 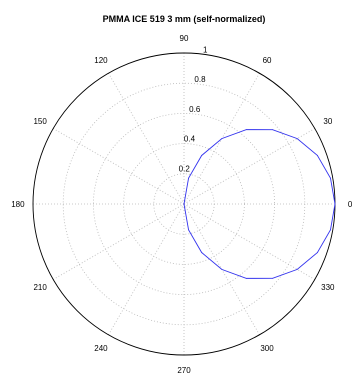 What do you see at coordinates (101, 60) in the screenshot?
I see `angle-label-120: 120` at bounding box center [101, 60].